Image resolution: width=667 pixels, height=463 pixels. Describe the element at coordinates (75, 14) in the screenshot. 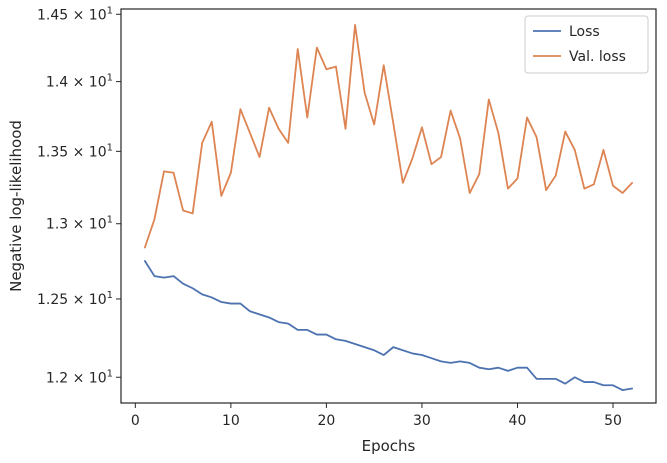

I see `y-tick-label: 1.45 × 10¹` at that location.